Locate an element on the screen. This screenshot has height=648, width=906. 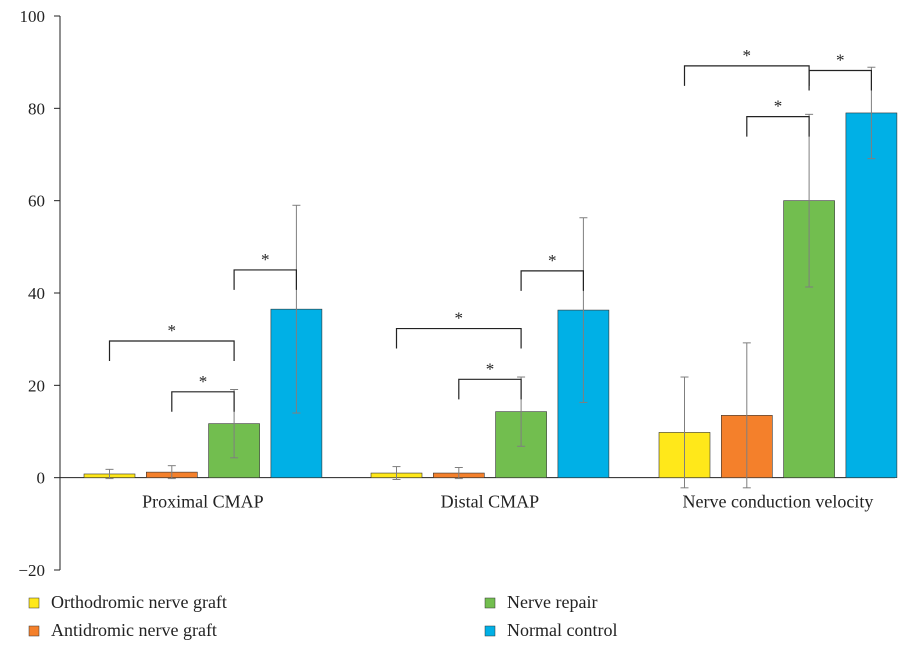
legend-item: Nerve repair is located at coordinates (540, 602).